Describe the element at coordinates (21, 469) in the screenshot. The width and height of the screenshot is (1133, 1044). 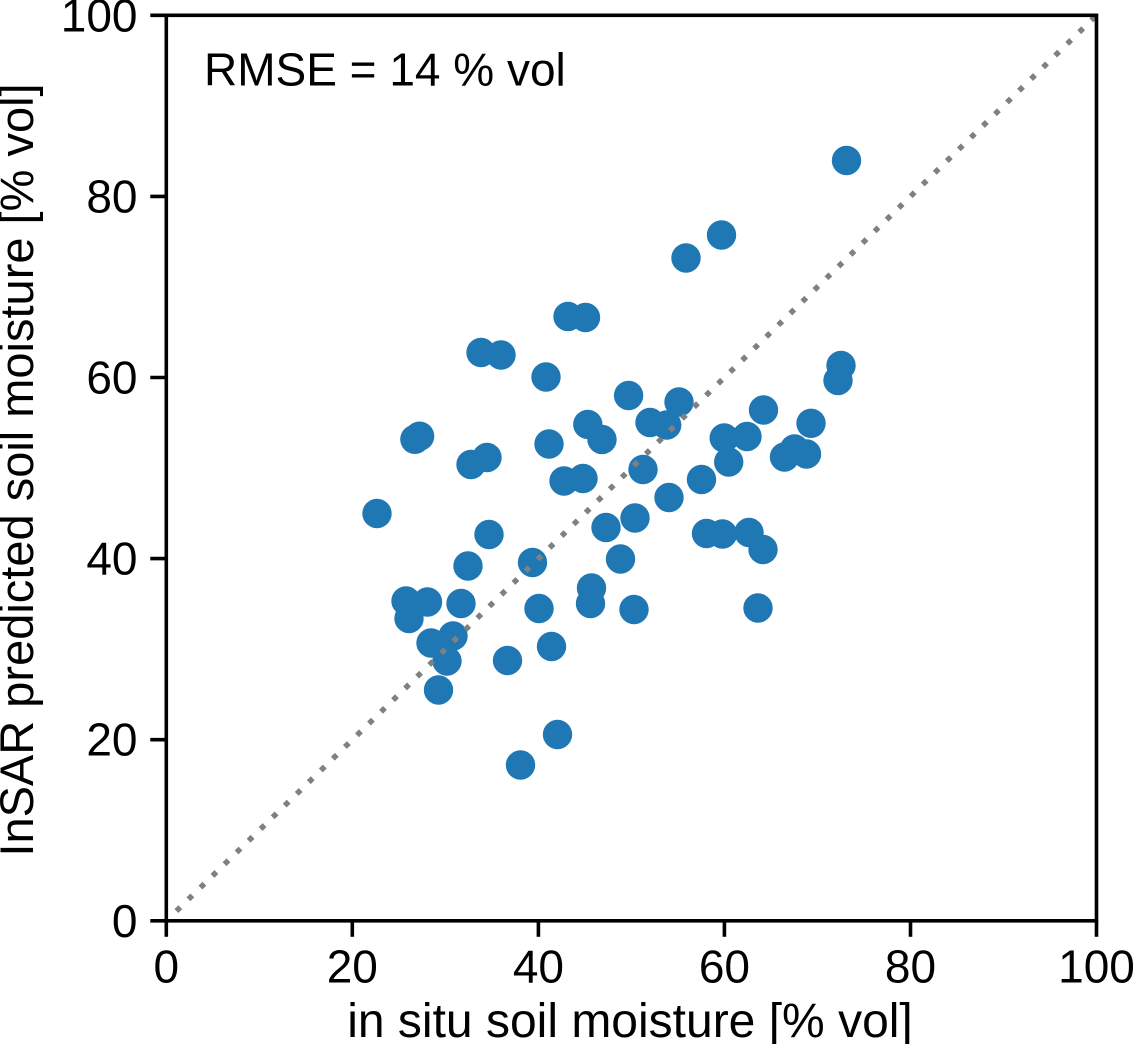
I see `svg-text:InSAR predicted soil moisture: InSAR predicted soil moisture [% vol]` at that location.